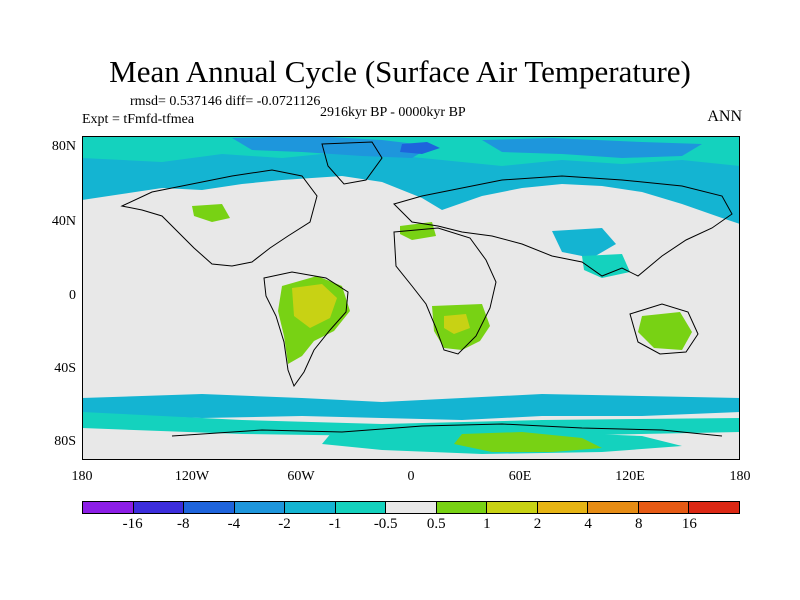 This screenshot has width=800, height=600. What do you see at coordinates (335, 524) in the screenshot?
I see `colorbar-label: -1` at bounding box center [335, 524].